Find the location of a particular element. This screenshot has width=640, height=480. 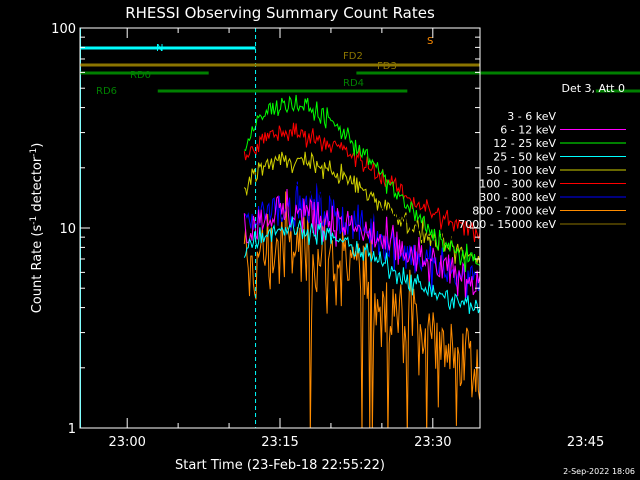

x-axis-label: Start Time (23-Feb-18 22:55:22) is located at coordinates (280, 465).